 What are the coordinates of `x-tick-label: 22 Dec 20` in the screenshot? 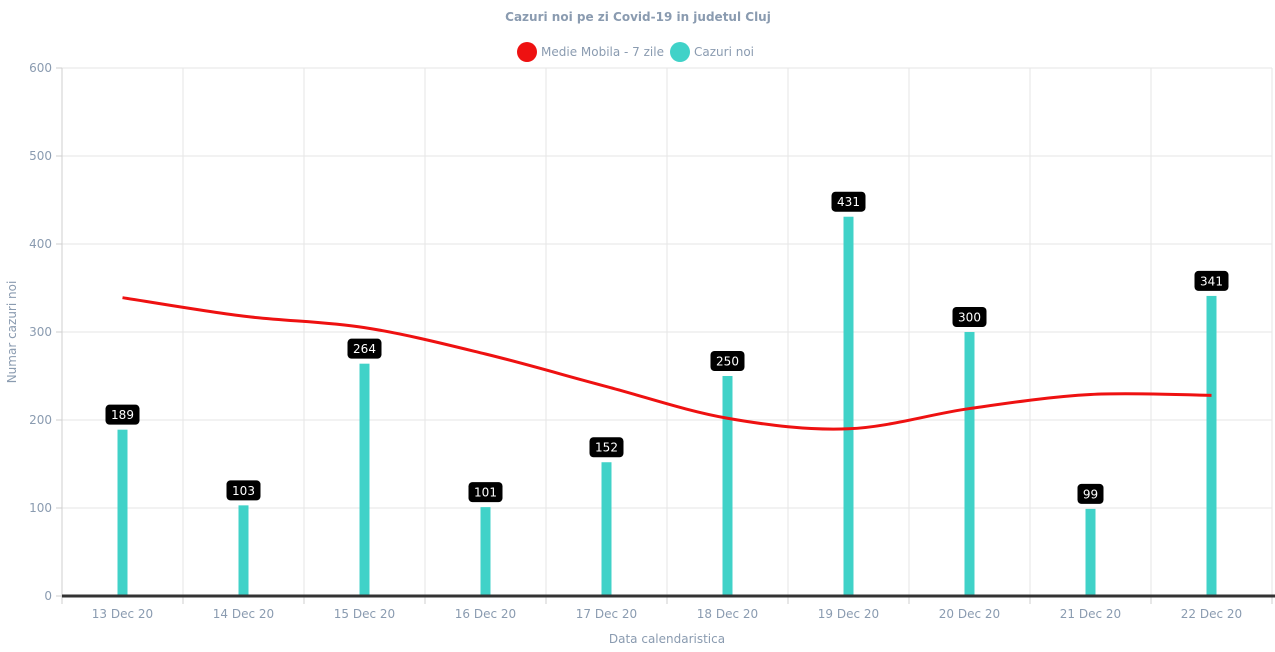 It's located at (1211, 614).